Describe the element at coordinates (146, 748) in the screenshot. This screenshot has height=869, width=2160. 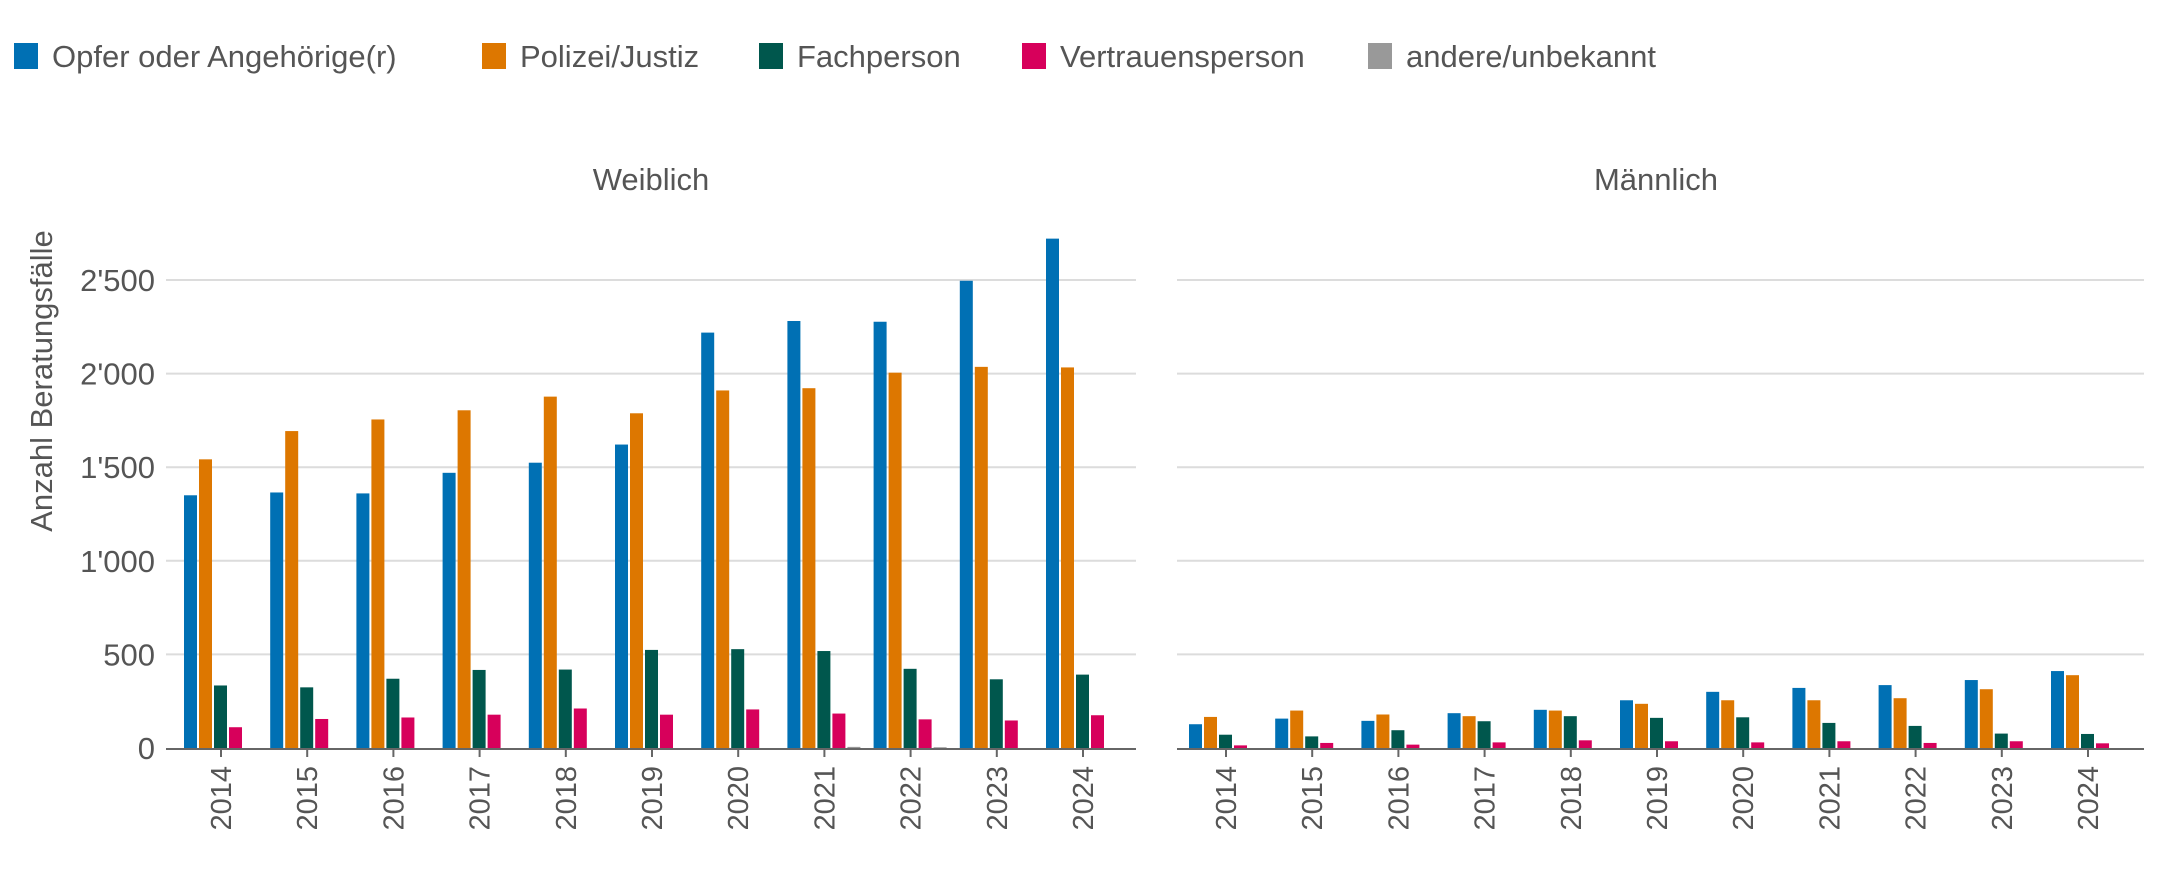
I see `y-tick-label: 0` at that location.